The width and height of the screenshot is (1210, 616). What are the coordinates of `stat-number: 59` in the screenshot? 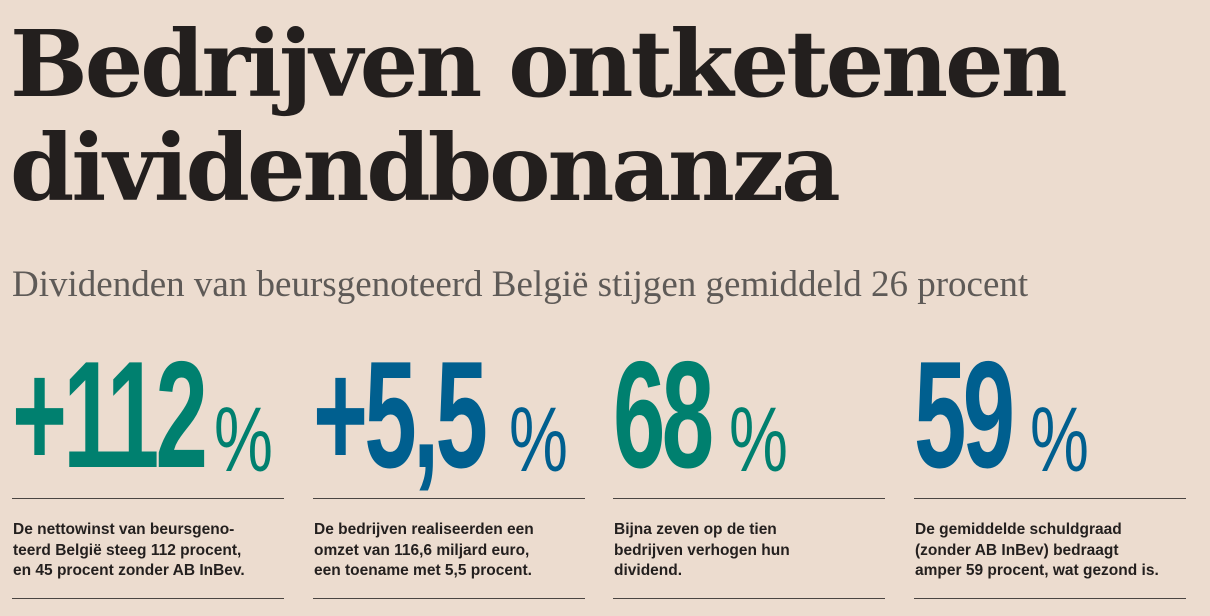 It's located at (964, 415).